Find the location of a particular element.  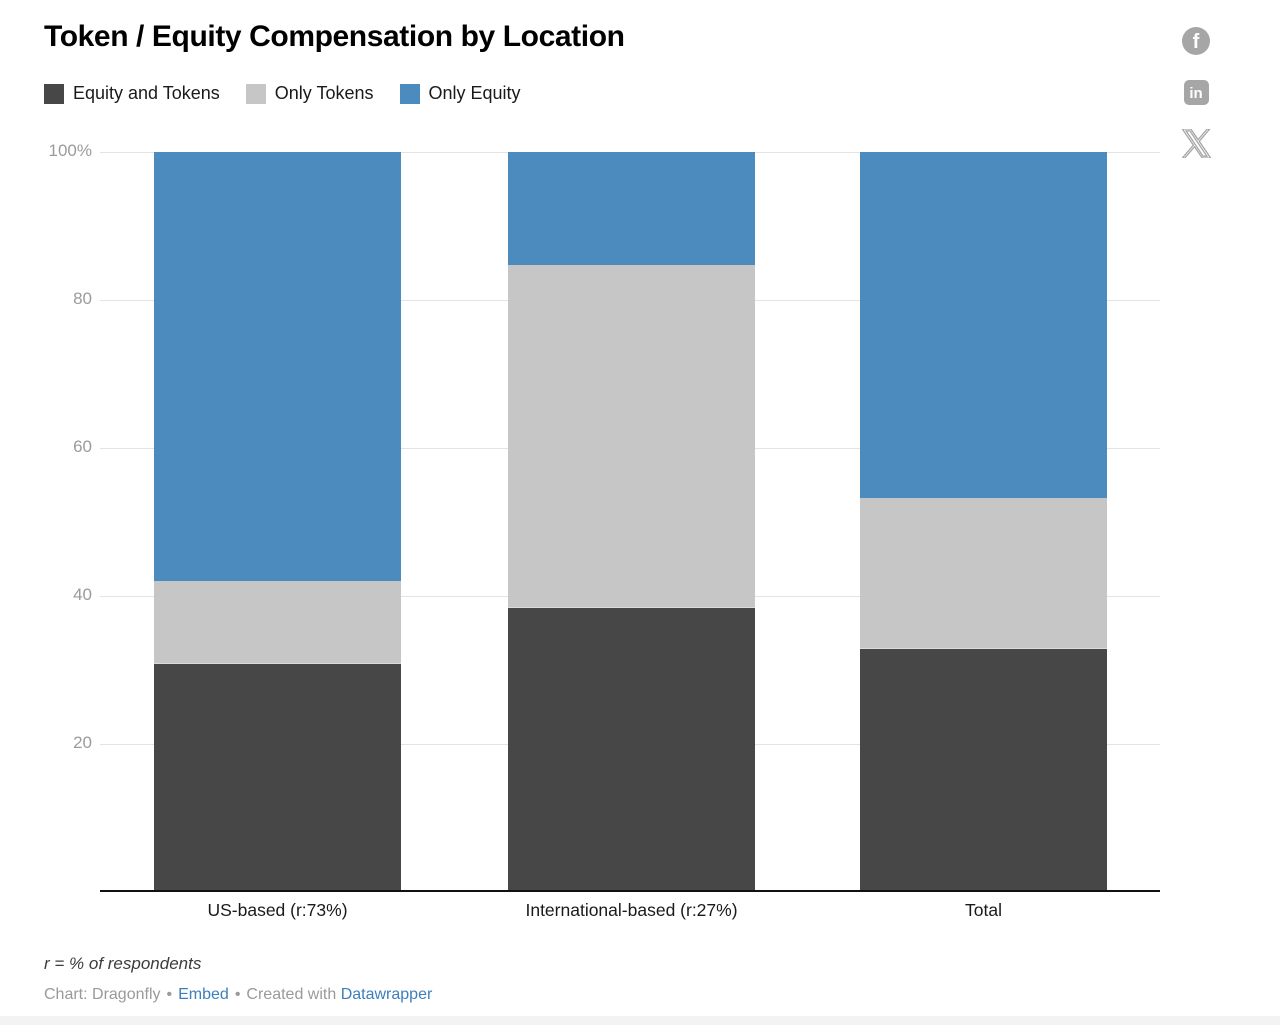

legend-item: Only Equity is located at coordinates (460, 93).